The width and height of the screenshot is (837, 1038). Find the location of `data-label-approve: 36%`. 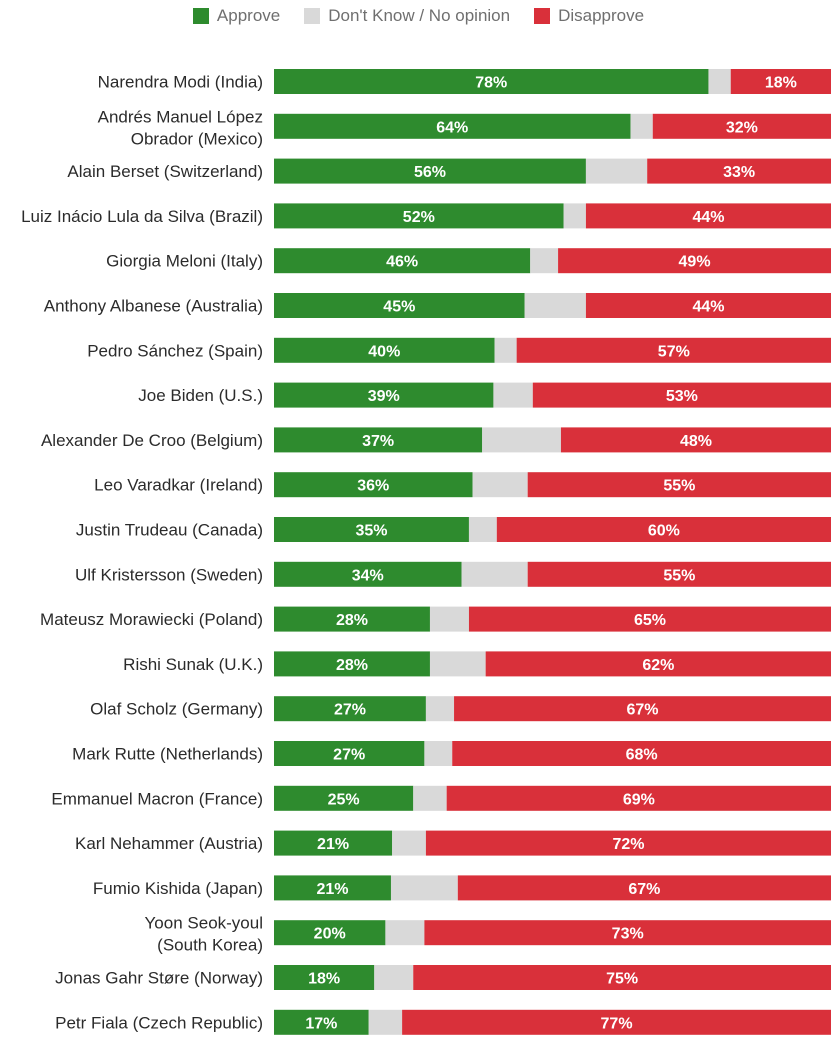

data-label-approve: 36% is located at coordinates (373, 486).